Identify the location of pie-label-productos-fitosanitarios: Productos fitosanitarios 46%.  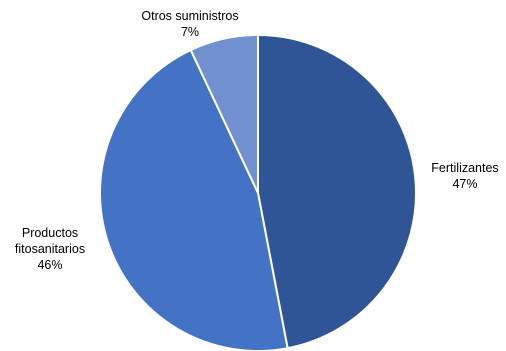
(50, 249).